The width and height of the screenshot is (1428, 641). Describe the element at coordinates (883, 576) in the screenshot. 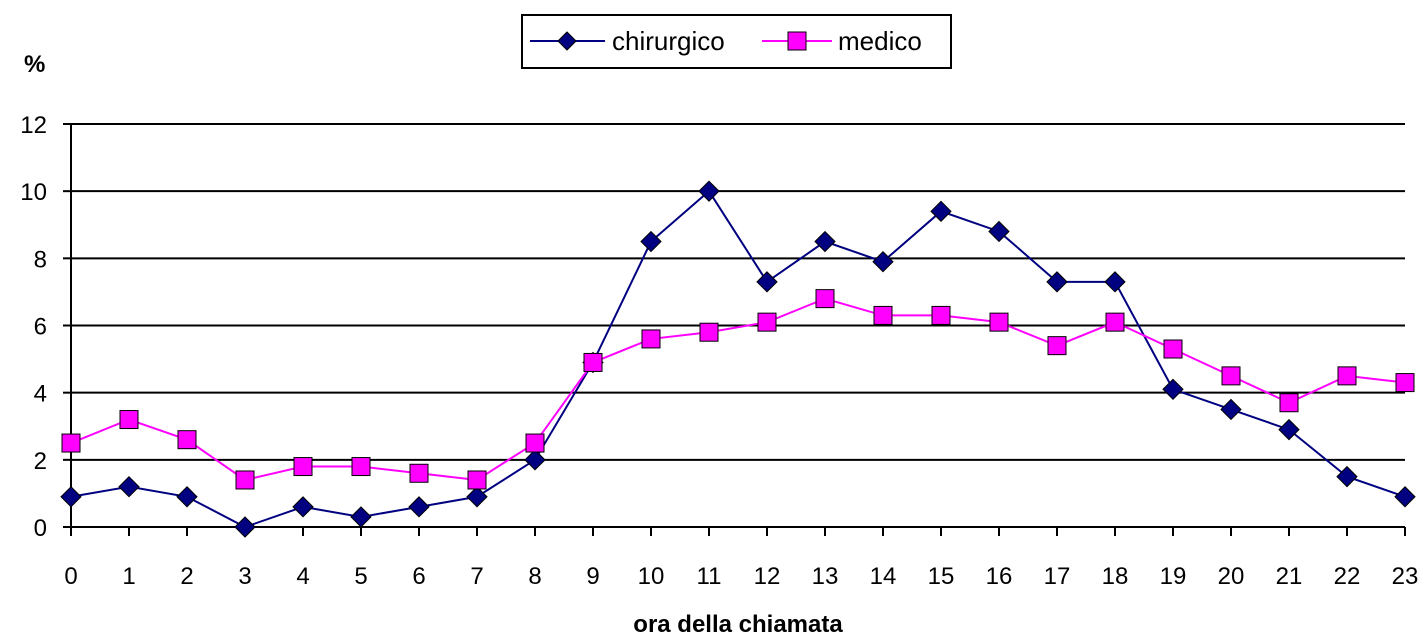

I see `x-tick-label: 14` at that location.